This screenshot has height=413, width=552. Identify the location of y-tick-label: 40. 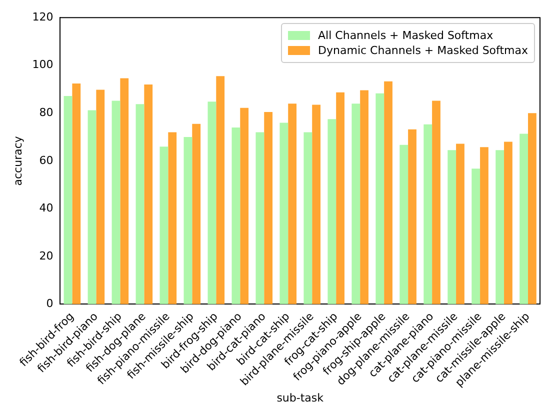
(46, 208).